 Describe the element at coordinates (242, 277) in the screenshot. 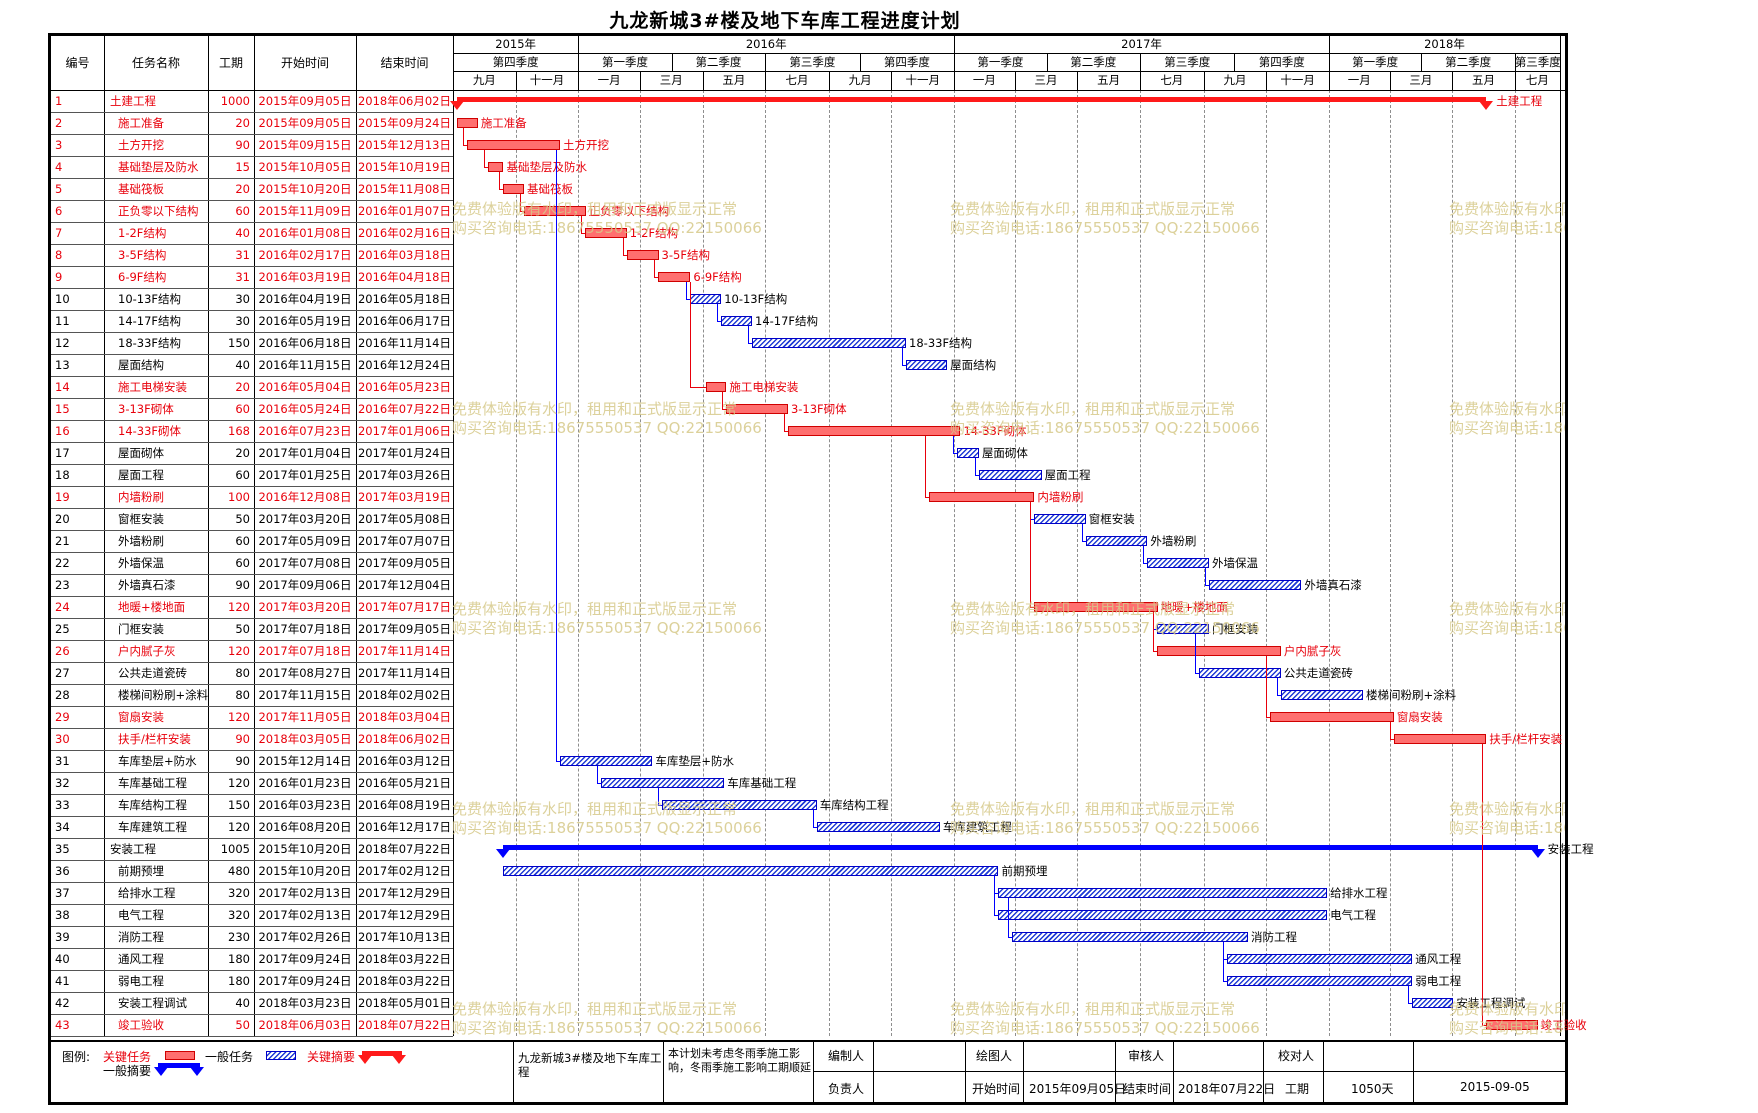

I see `task-duration: 31` at that location.